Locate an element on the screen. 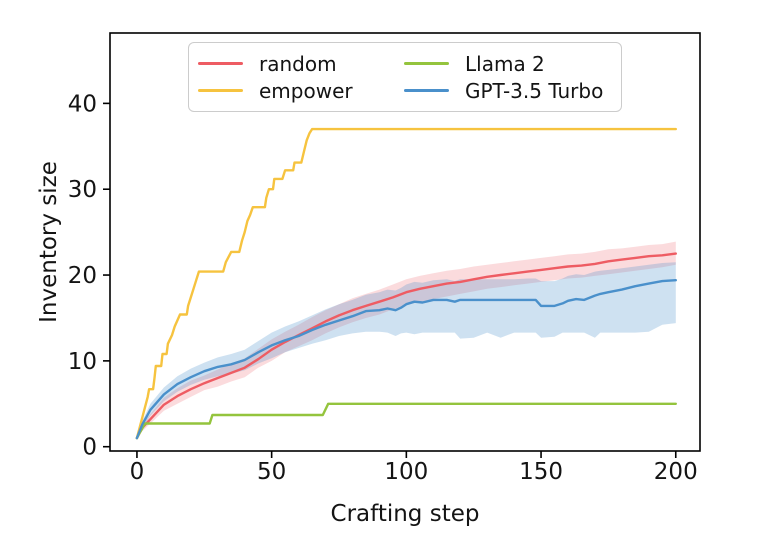 This screenshot has width=763, height=548. x-tick-label: 50 is located at coordinates (271, 472).